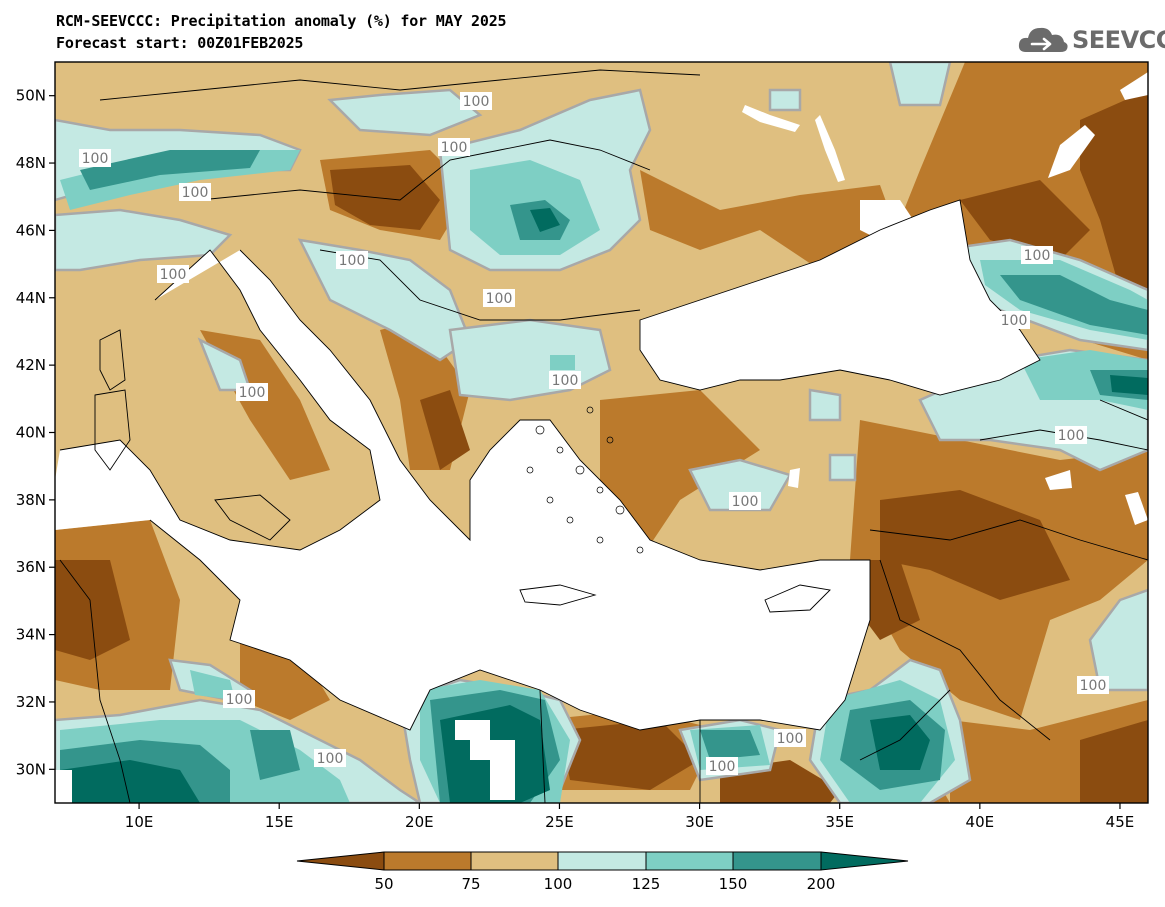 This screenshot has height=907, width=1165. I want to click on lat-tick-label: 48N, so click(31, 163).